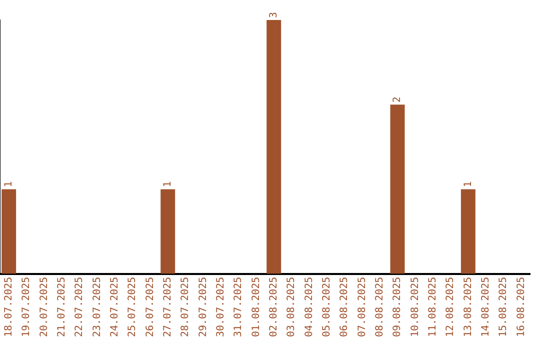 This screenshot has height=340, width=540. Describe the element at coordinates (432, 307) in the screenshot. I see `x-tick-label: 11.08.2025` at that location.